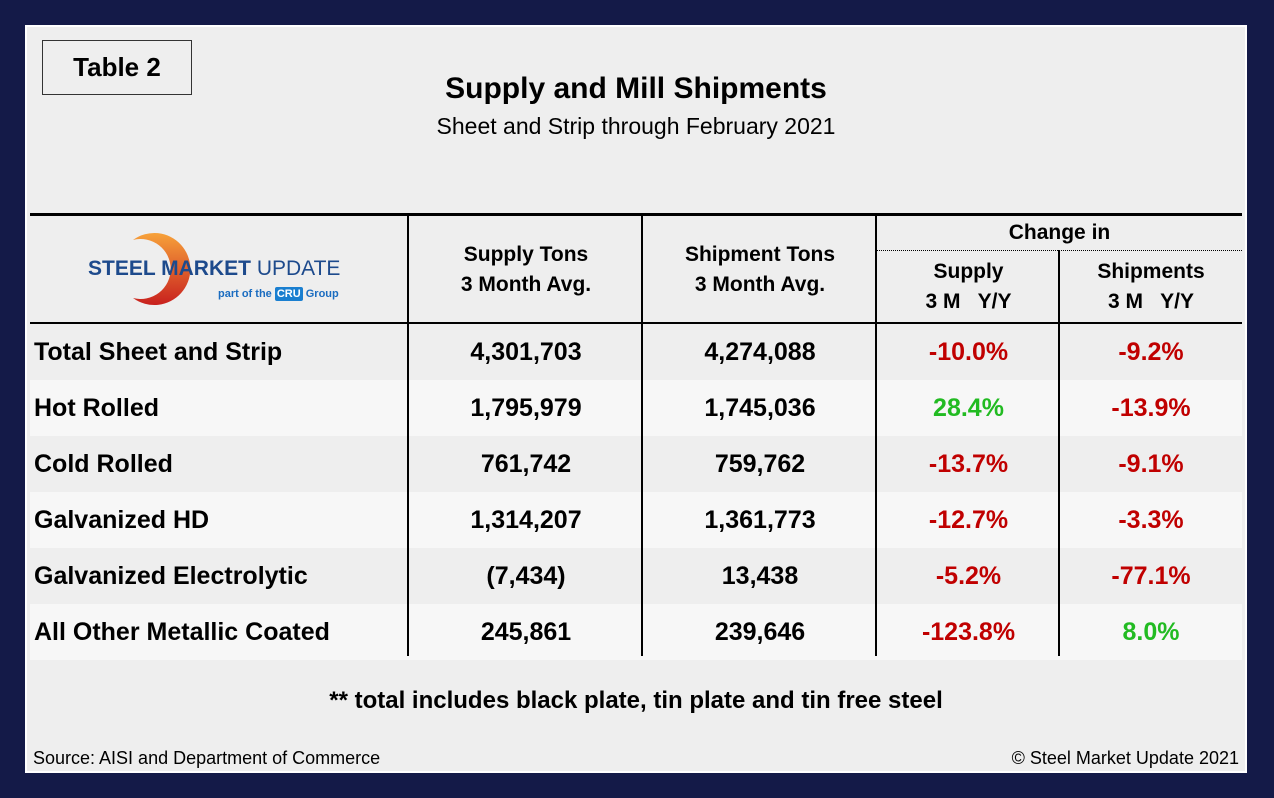 This screenshot has height=798, width=1274. What do you see at coordinates (182, 632) in the screenshot?
I see `row-label: All Other Metallic Coated` at bounding box center [182, 632].